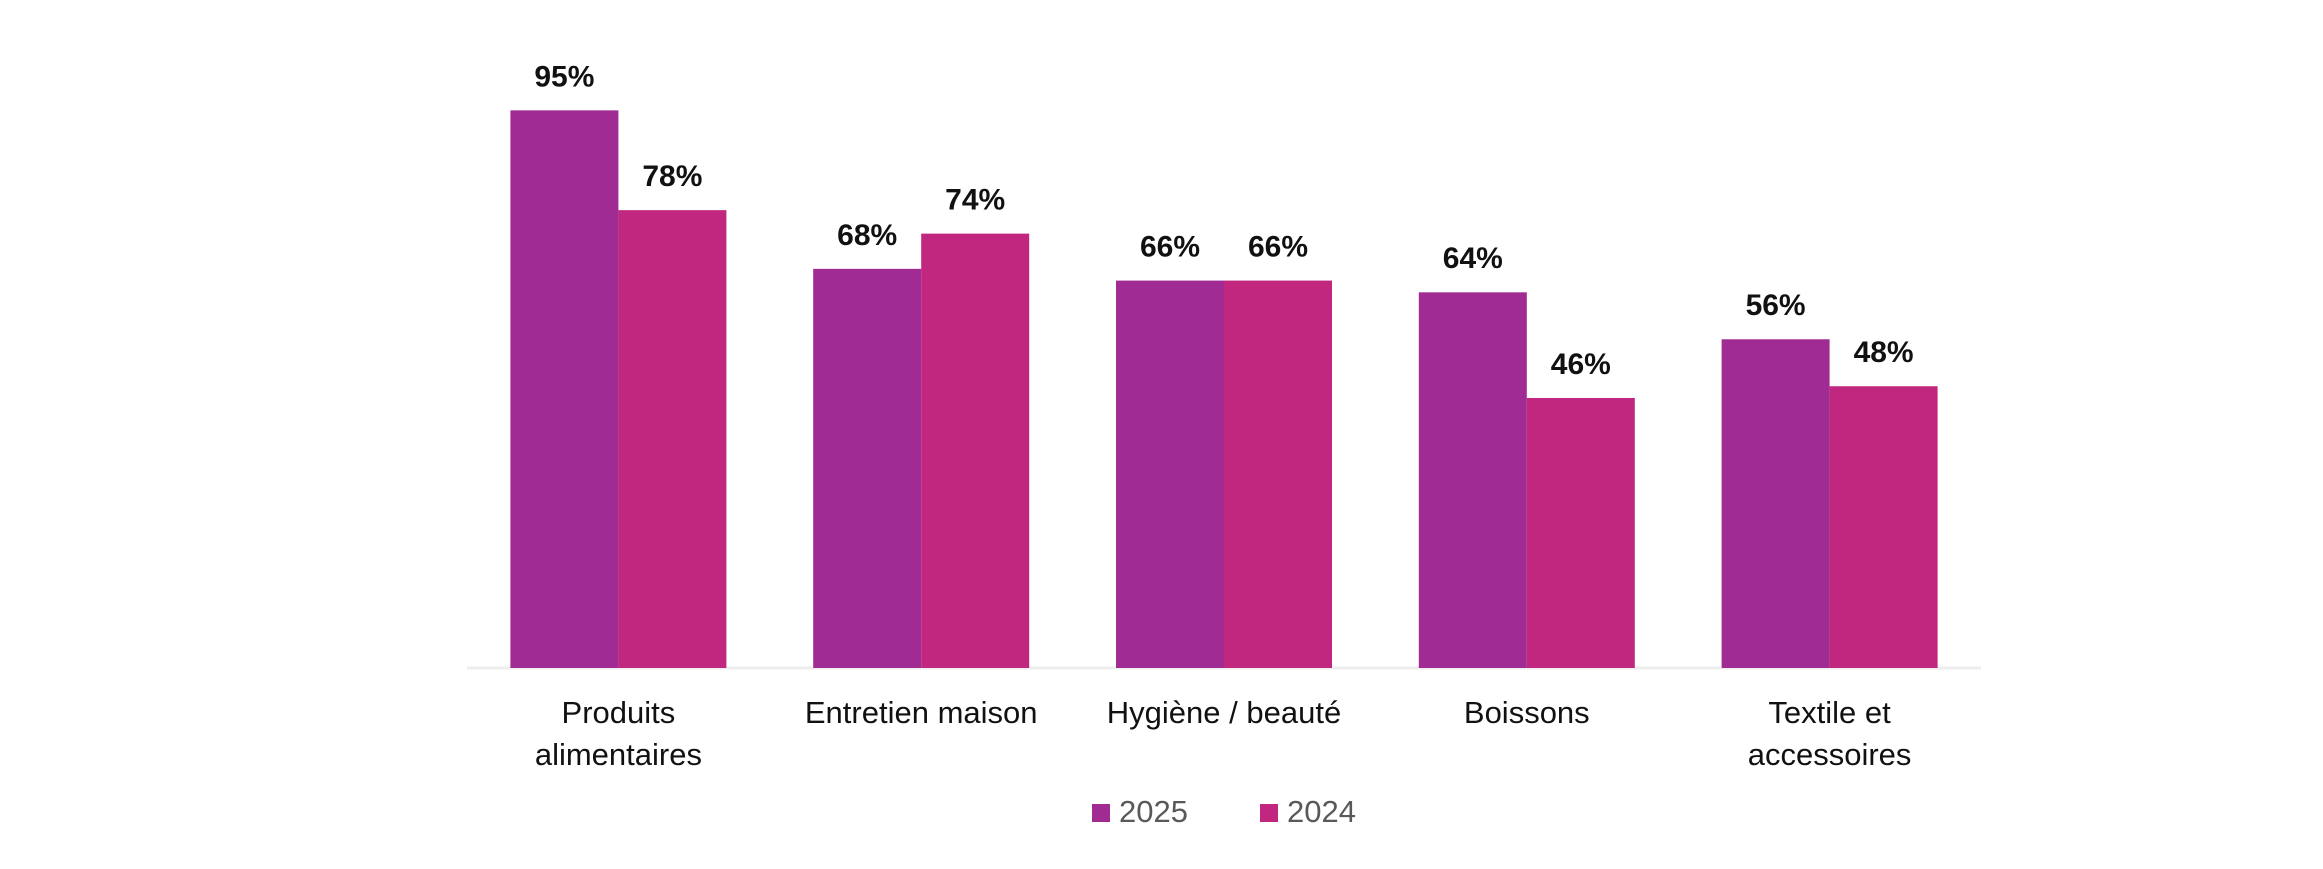 The image size is (2323, 869). Describe the element at coordinates (867, 235) in the screenshot. I see `value-label: 68%` at that location.